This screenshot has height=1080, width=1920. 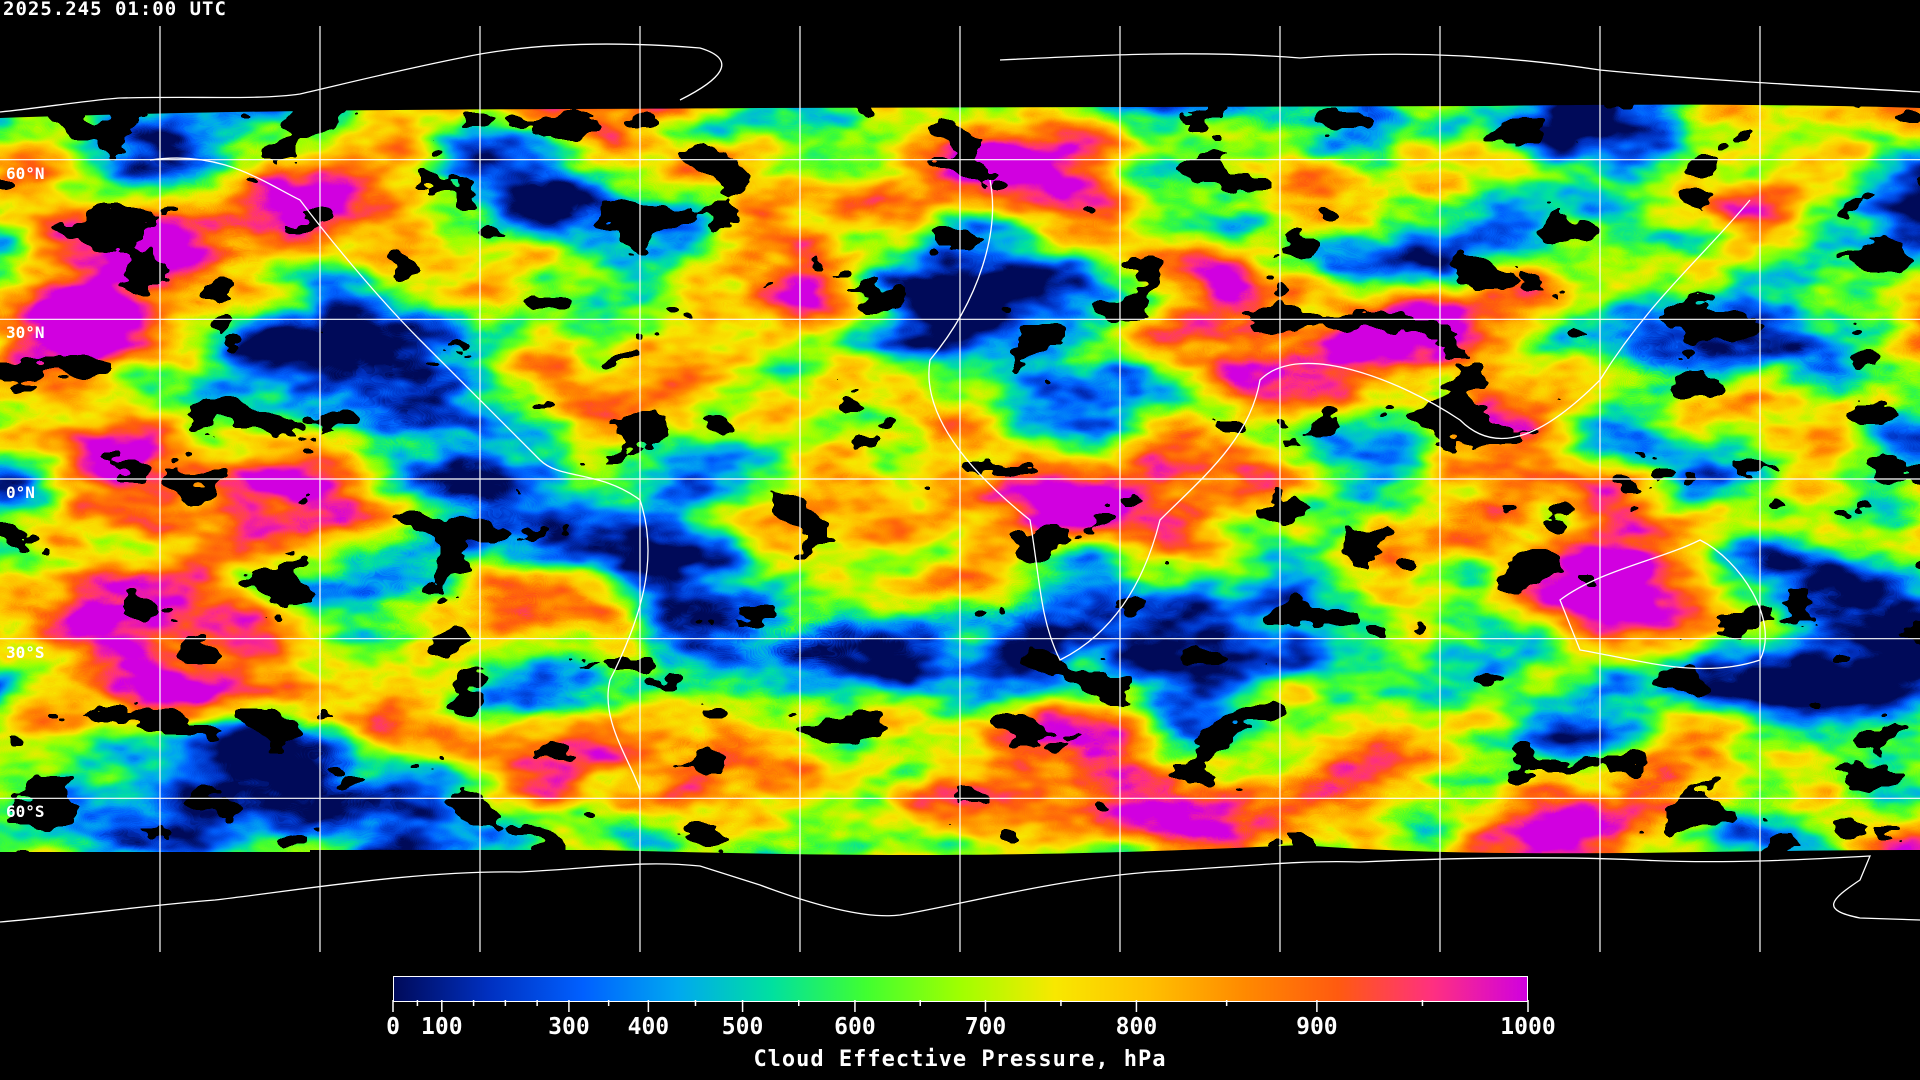 I want to click on lat-label: 60°S, so click(x=25, y=812).